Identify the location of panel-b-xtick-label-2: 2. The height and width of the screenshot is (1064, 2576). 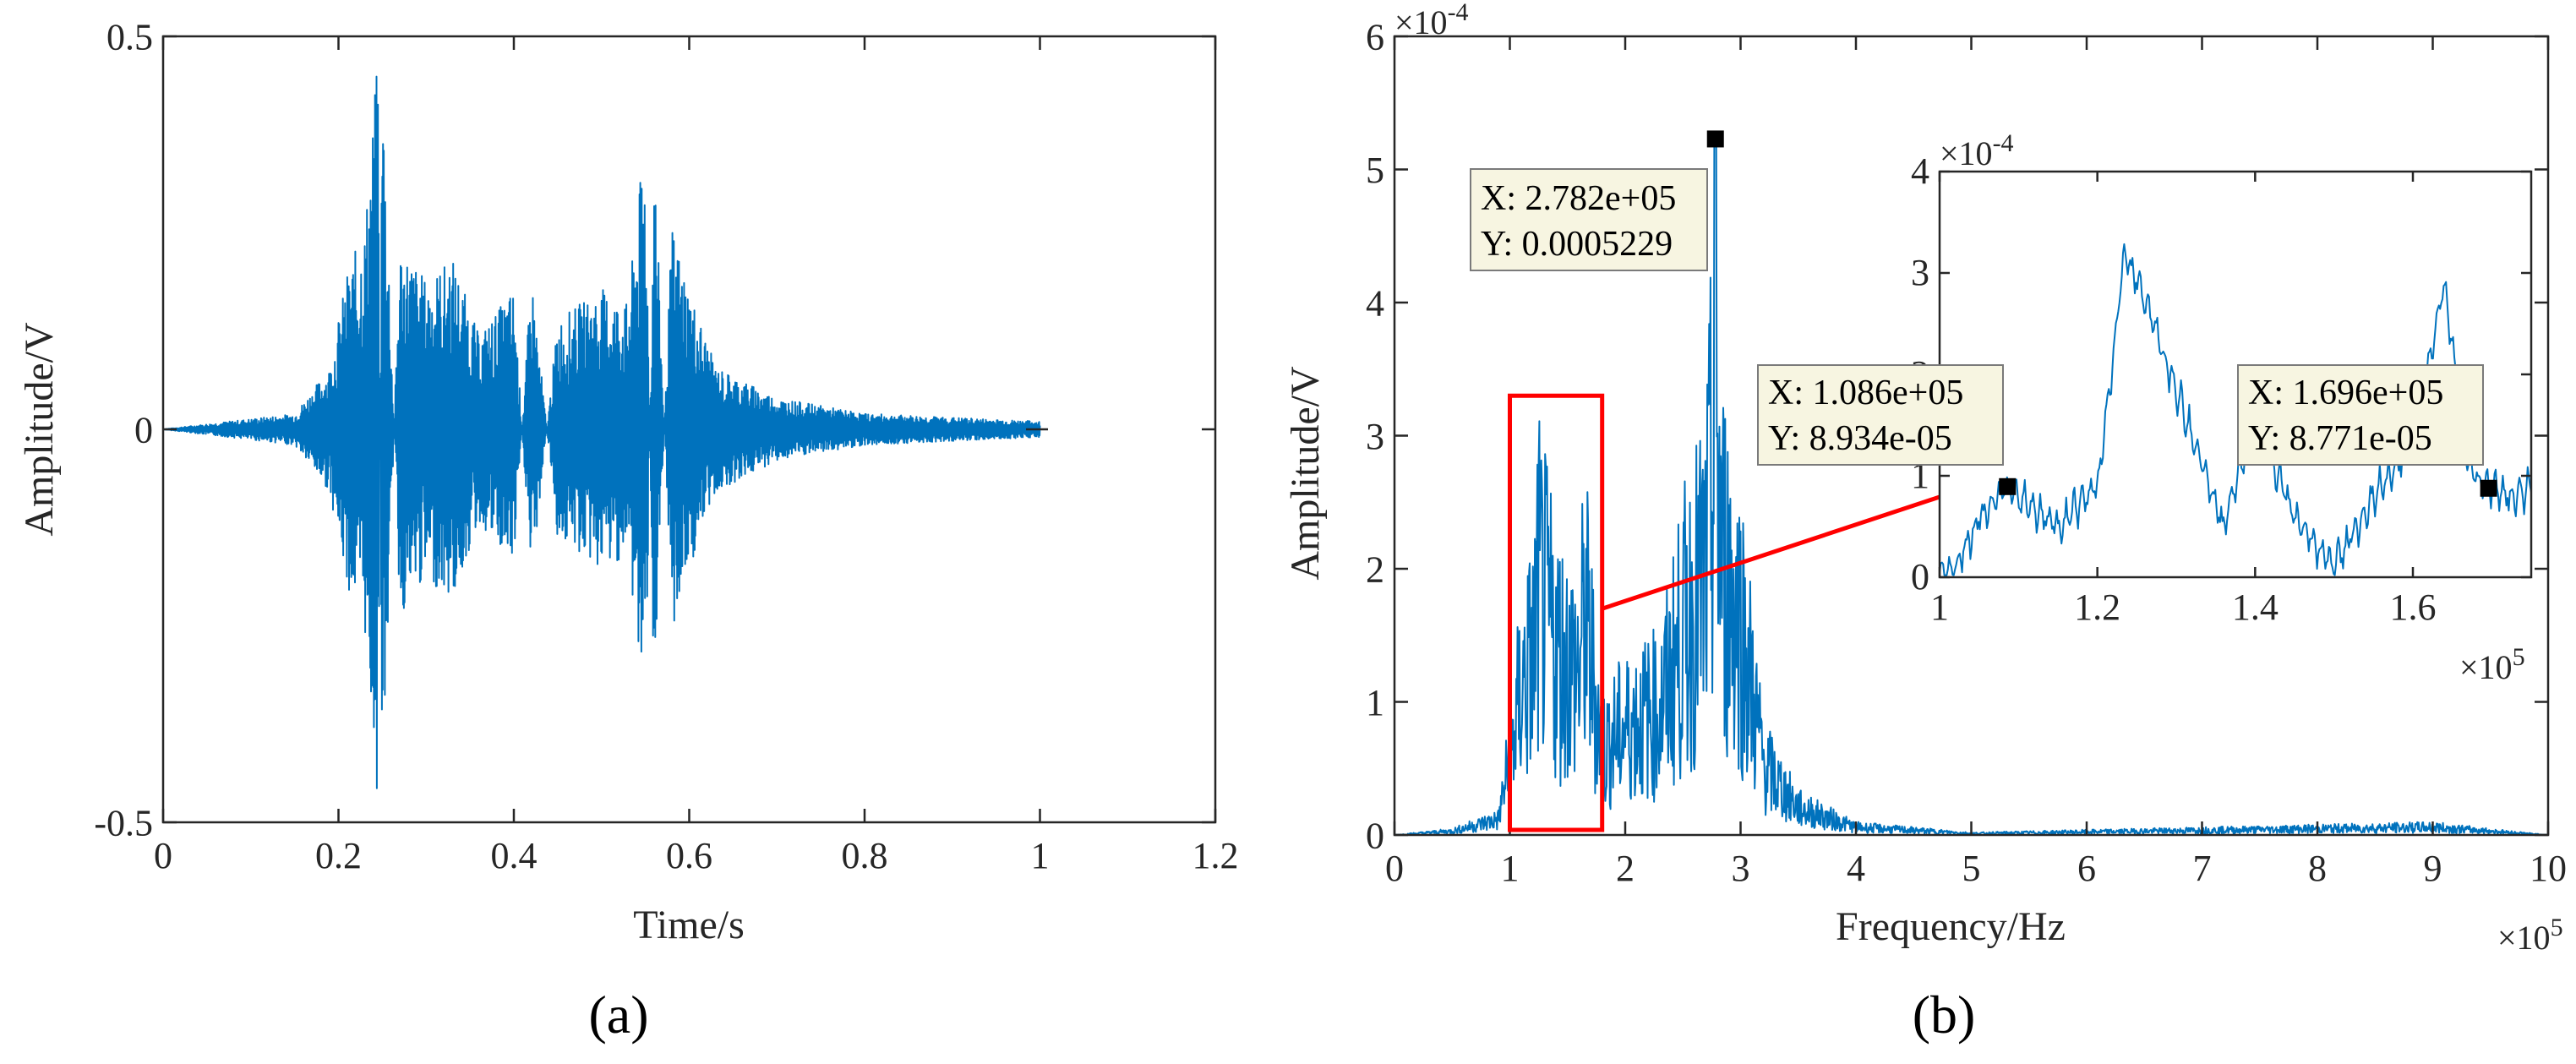
(1625, 868).